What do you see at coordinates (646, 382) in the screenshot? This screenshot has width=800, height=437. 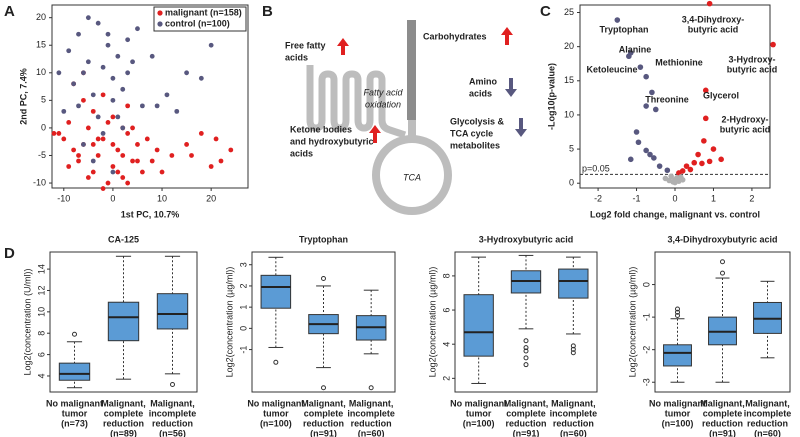 I see `y-tick-label: -3` at bounding box center [646, 382].